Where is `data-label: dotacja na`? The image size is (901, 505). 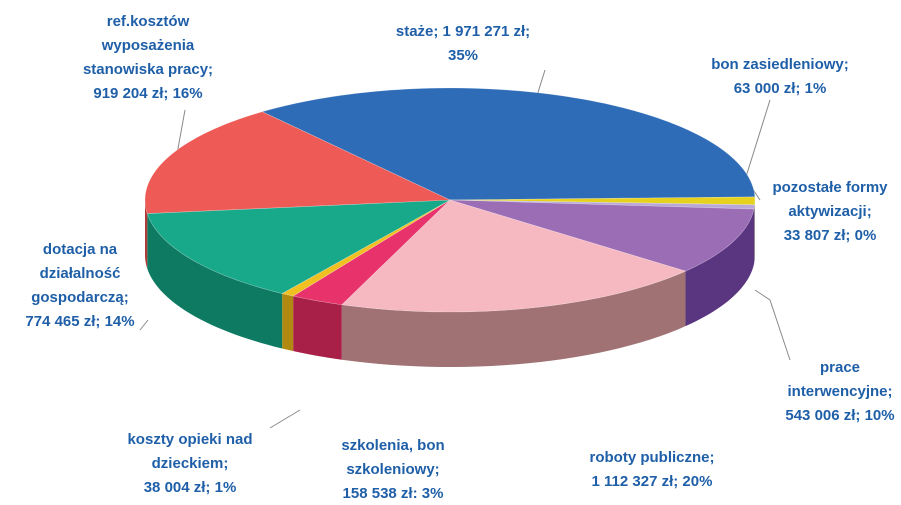 data-label: dotacja na is located at coordinates (80, 249).